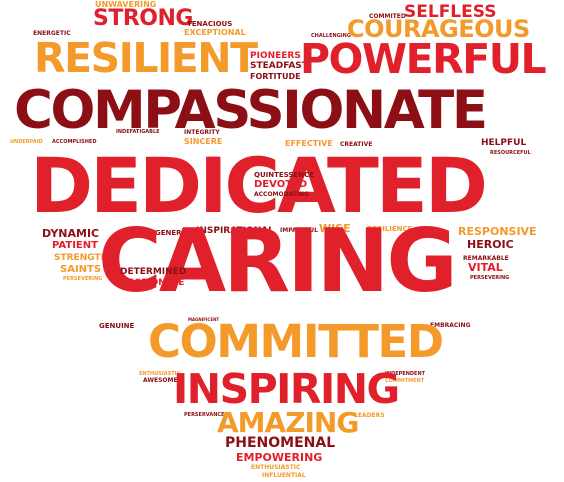 The height and width of the screenshot is (482, 564). Describe the element at coordinates (26, 142) in the screenshot. I see `word-underpaid: UNDERPAID` at that location.